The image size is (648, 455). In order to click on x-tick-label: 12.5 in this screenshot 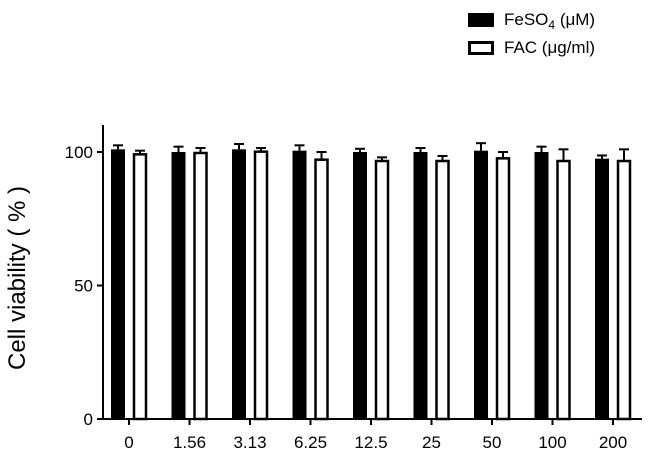, I will do `click(370, 442)`.